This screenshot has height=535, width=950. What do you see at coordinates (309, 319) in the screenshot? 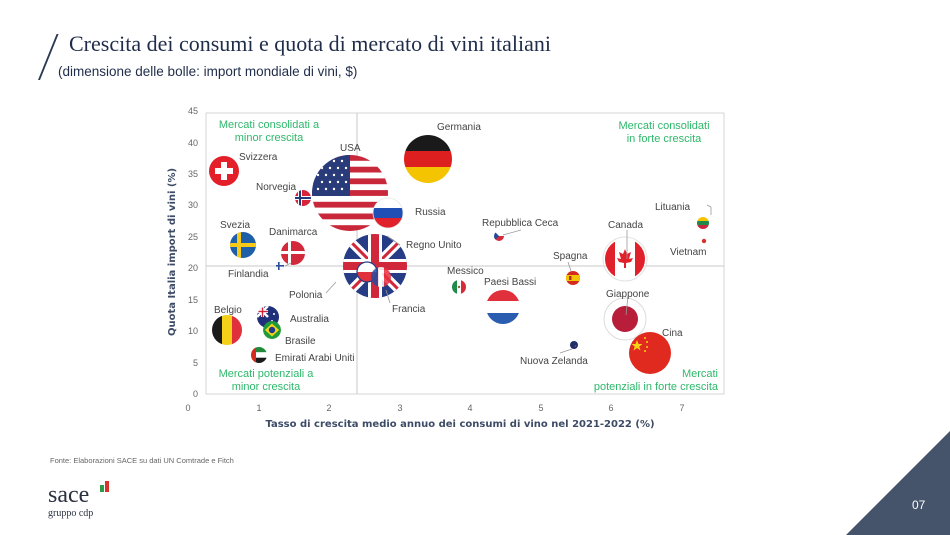
I see `label-australia: Australia` at bounding box center [309, 319].